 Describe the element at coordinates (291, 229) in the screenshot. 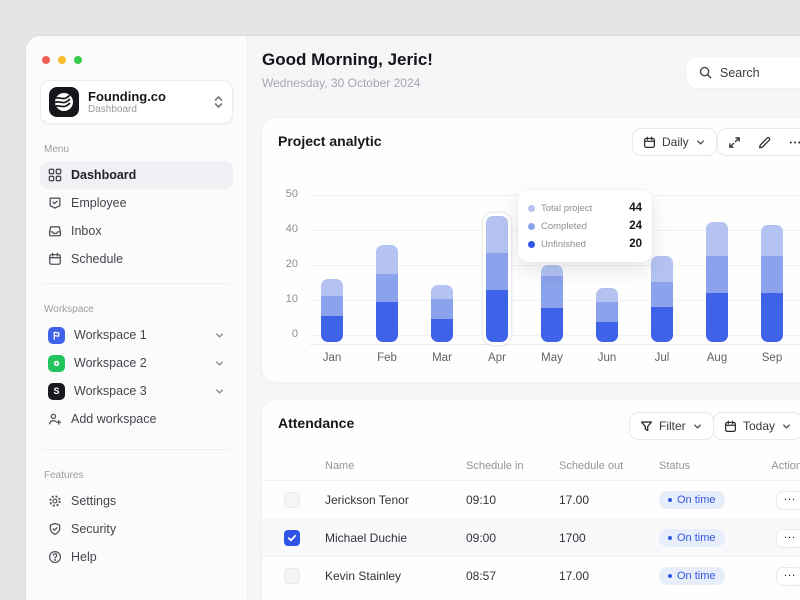

I see `y-tick-label: 40` at that location.